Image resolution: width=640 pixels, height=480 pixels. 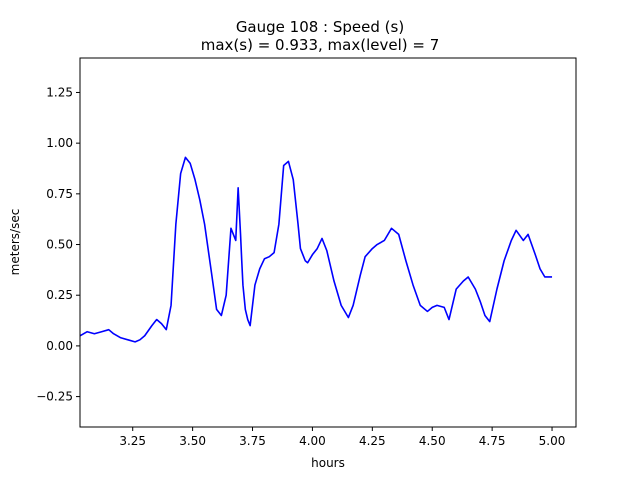 What do you see at coordinates (432, 441) in the screenshot?
I see `x-tick-label: 4.50` at bounding box center [432, 441].